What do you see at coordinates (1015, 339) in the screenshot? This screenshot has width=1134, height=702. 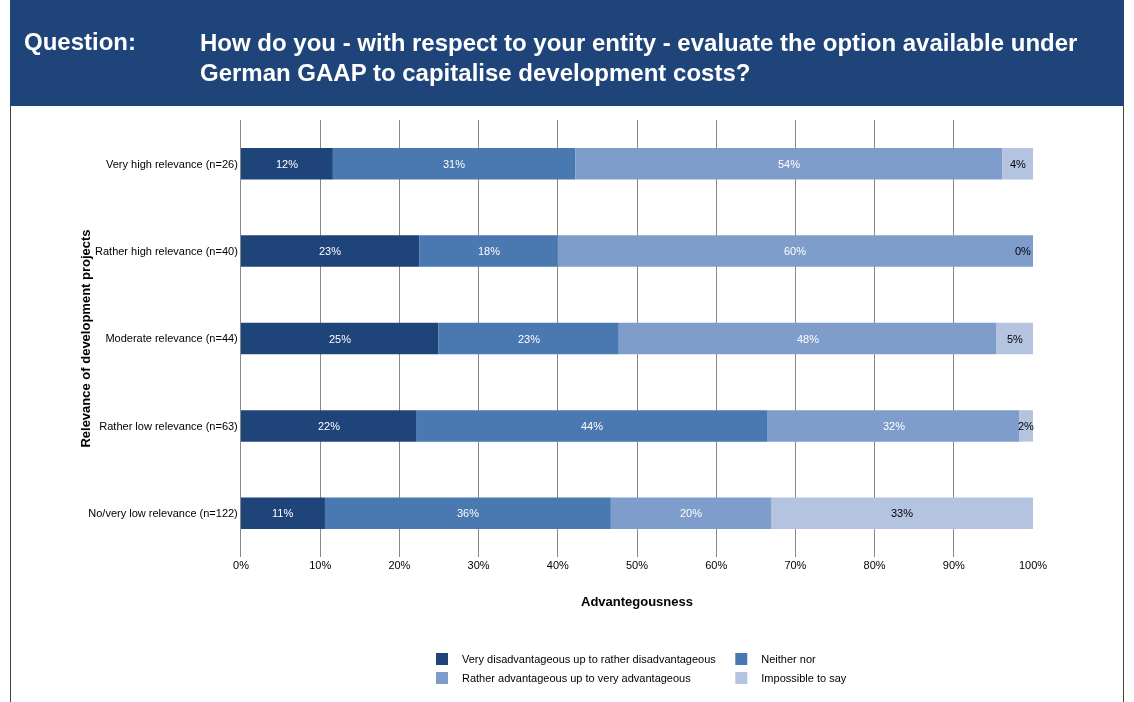 I see `data-label: 5%` at bounding box center [1015, 339].